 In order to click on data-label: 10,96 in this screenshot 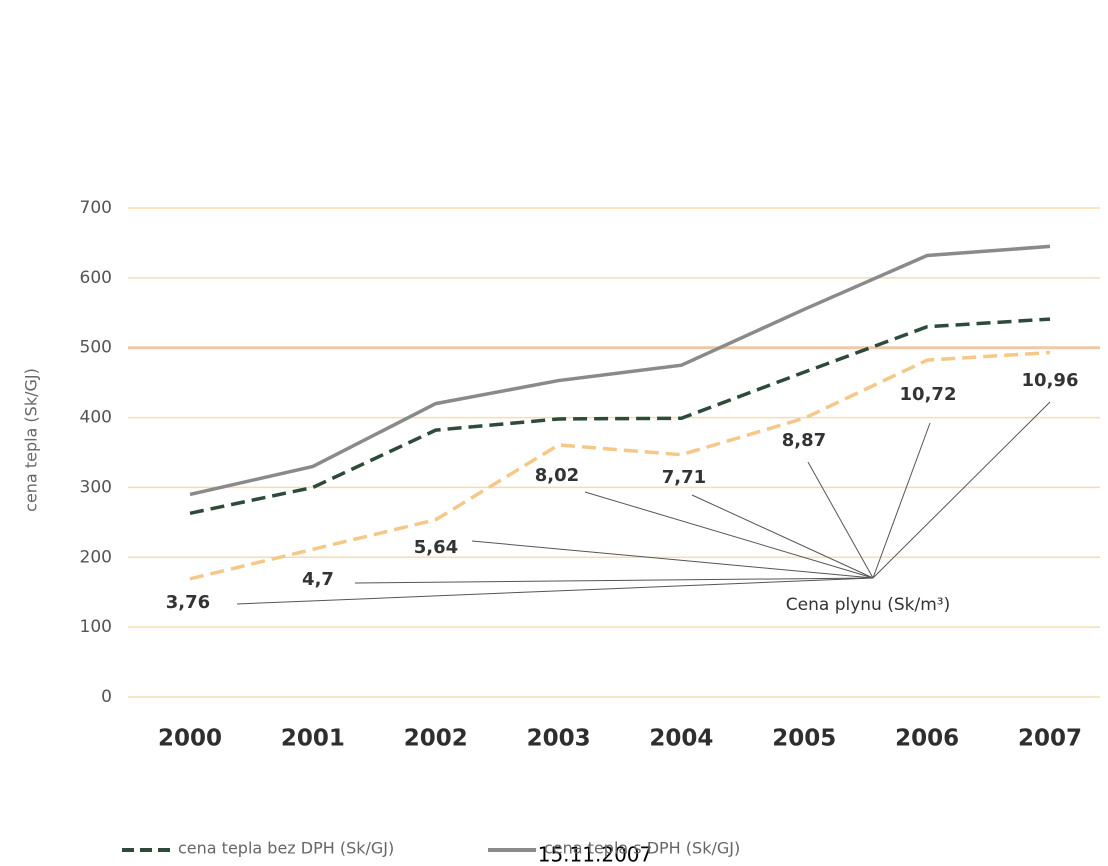, I will do `click(1050, 380)`.